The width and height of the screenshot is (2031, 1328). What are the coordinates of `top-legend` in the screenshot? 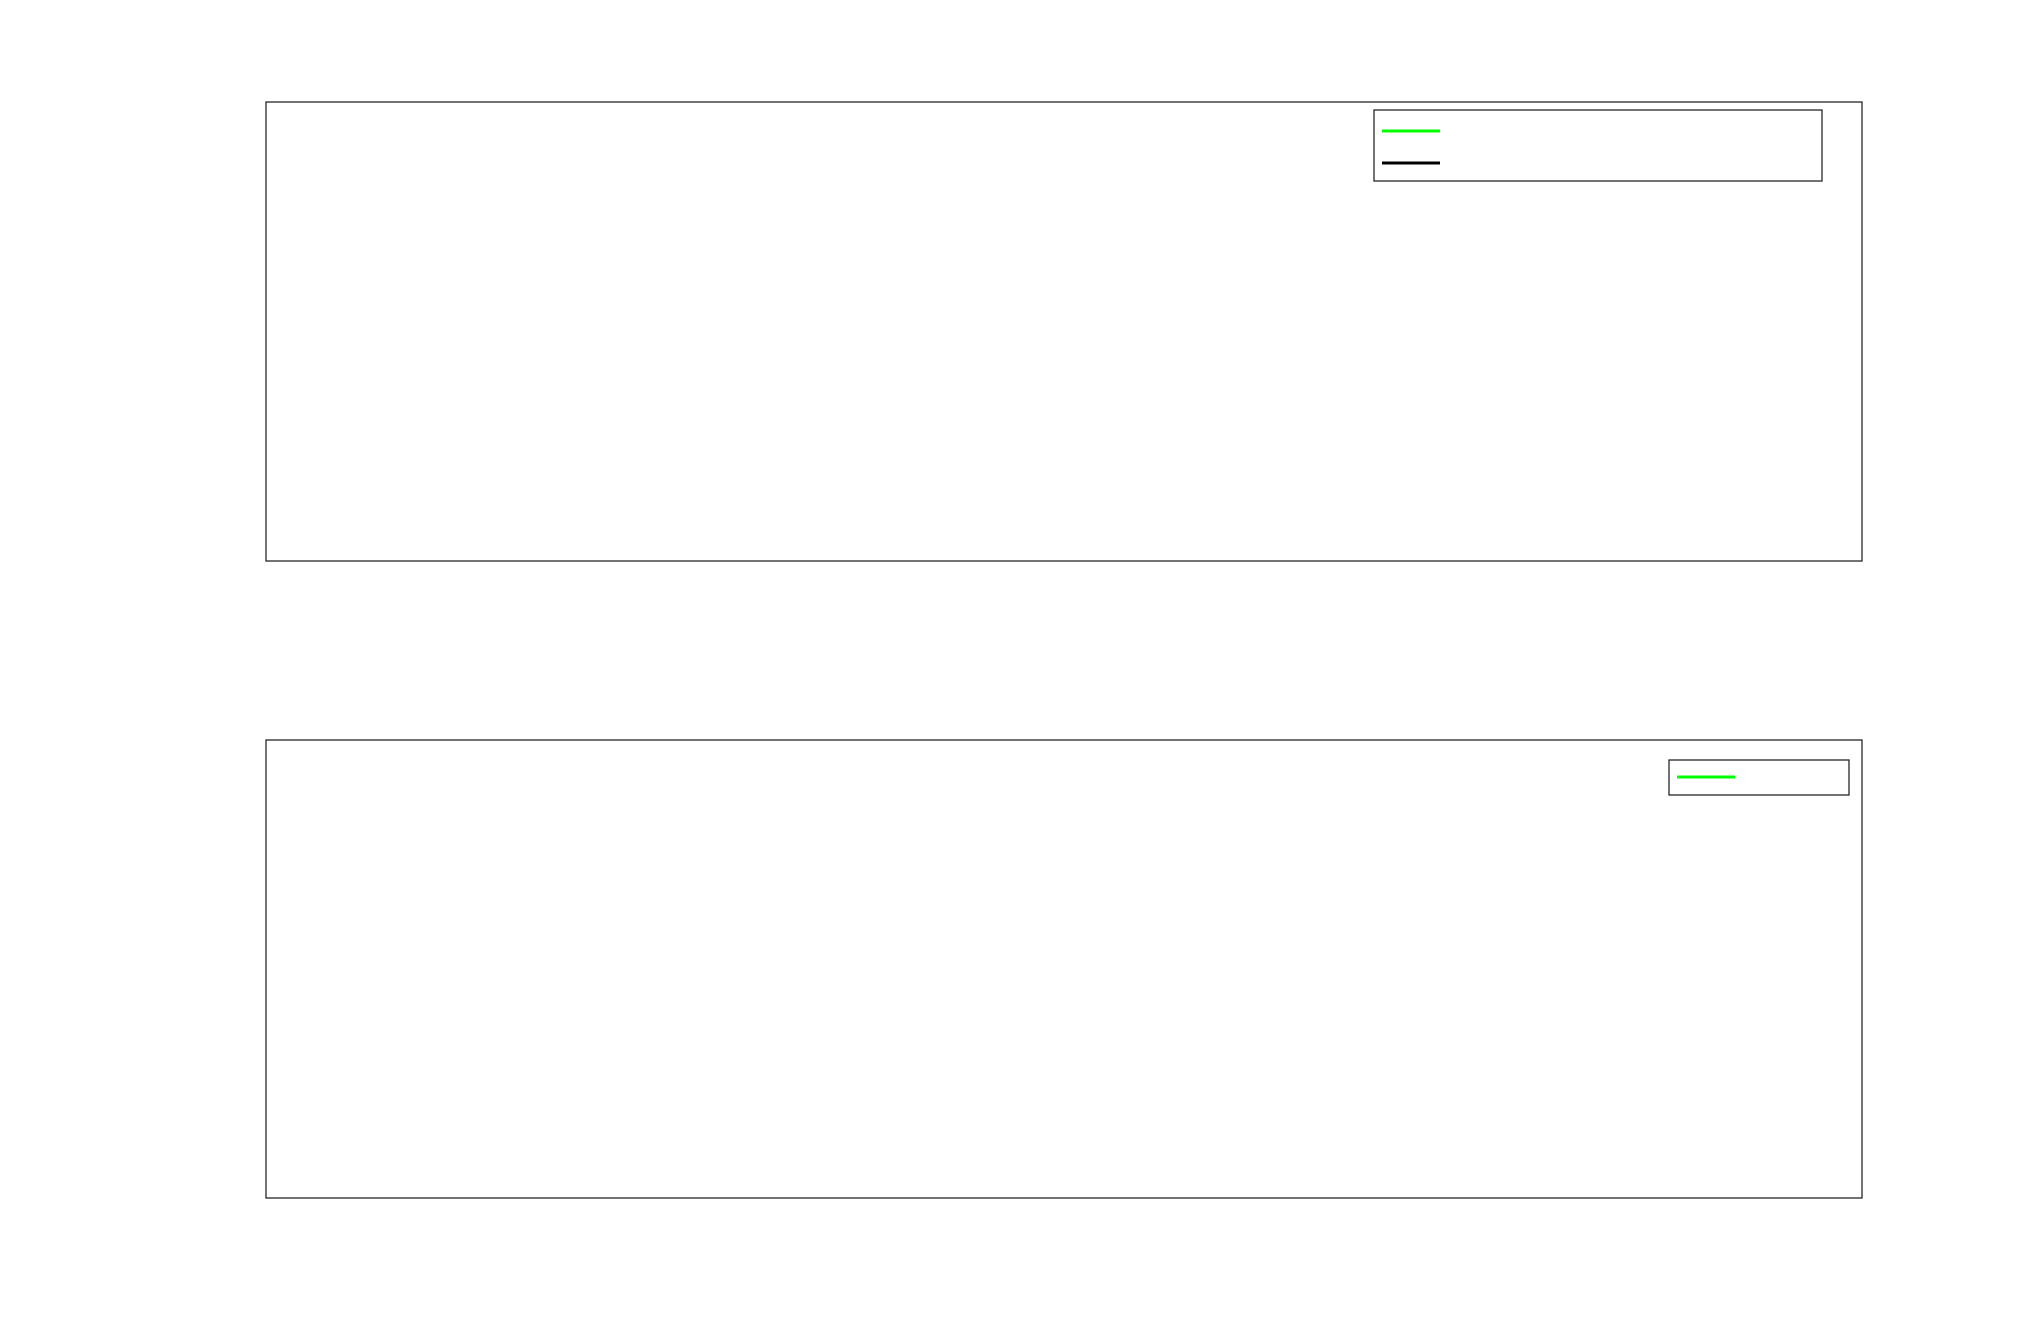 It's located at (1598, 145).